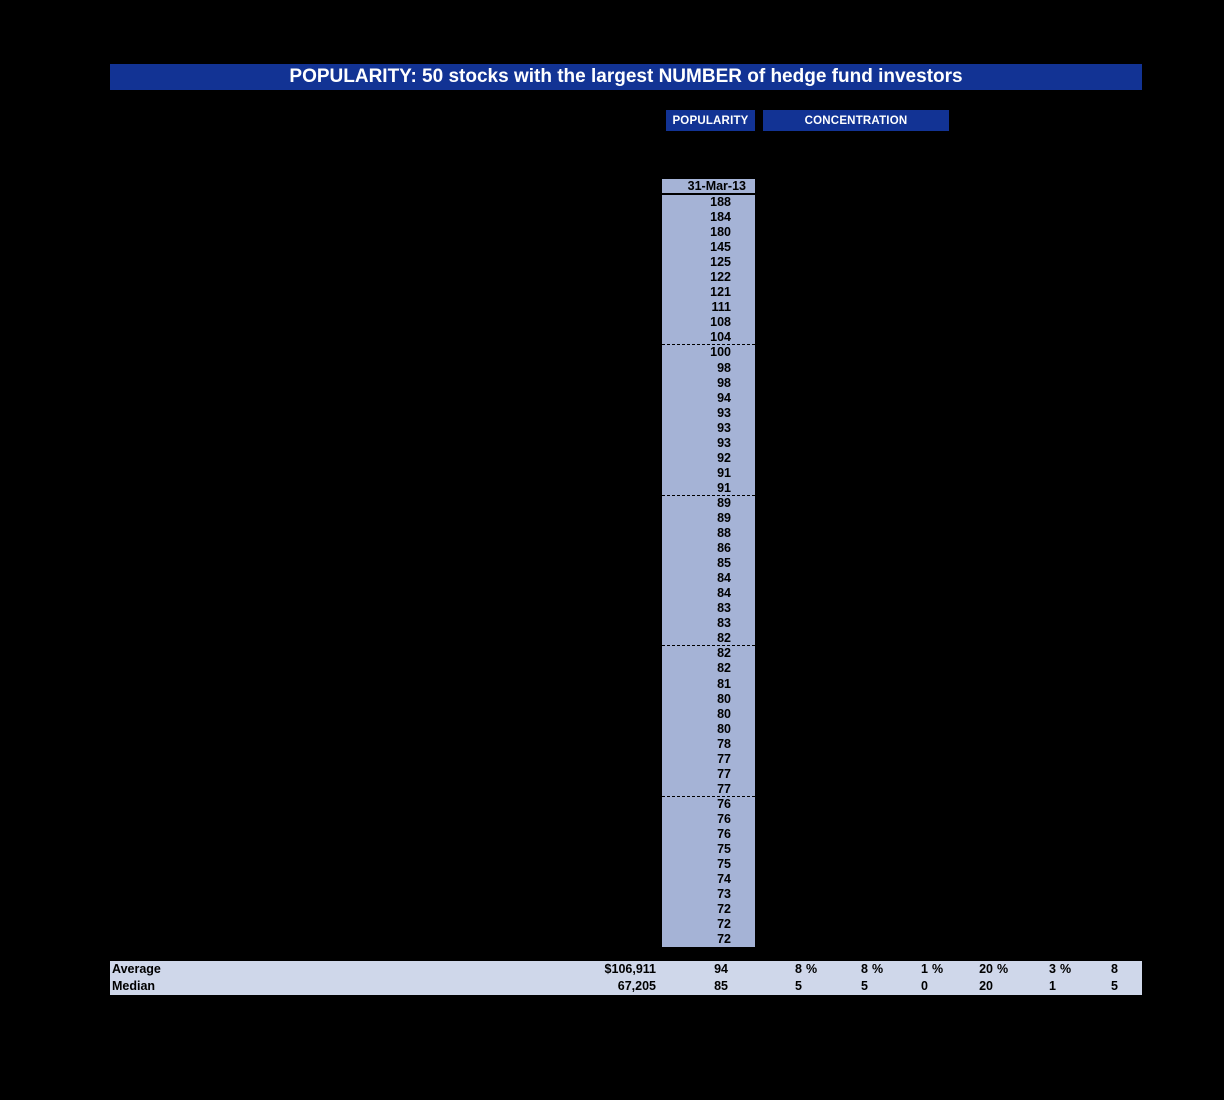 This screenshot has height=1100, width=1224. Describe the element at coordinates (724, 894) in the screenshot. I see `investor-count-cell: 73` at that location.